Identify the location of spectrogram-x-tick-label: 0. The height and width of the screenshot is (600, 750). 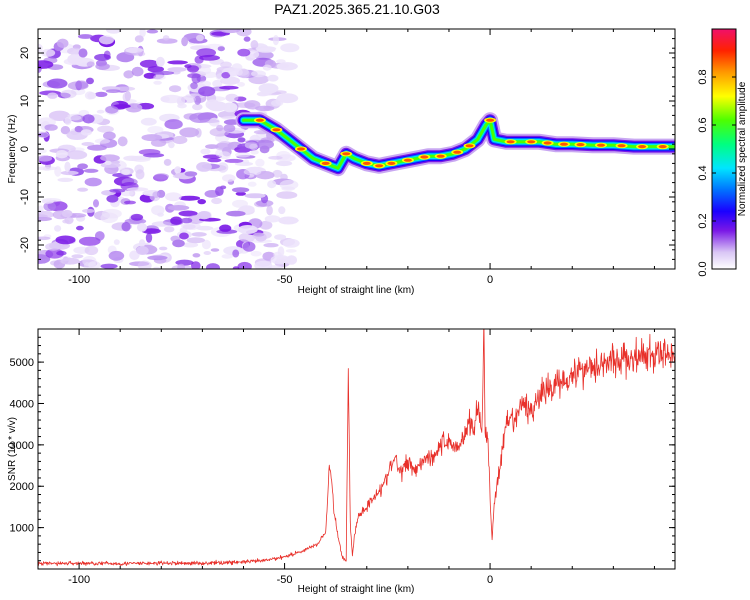
(490, 280).